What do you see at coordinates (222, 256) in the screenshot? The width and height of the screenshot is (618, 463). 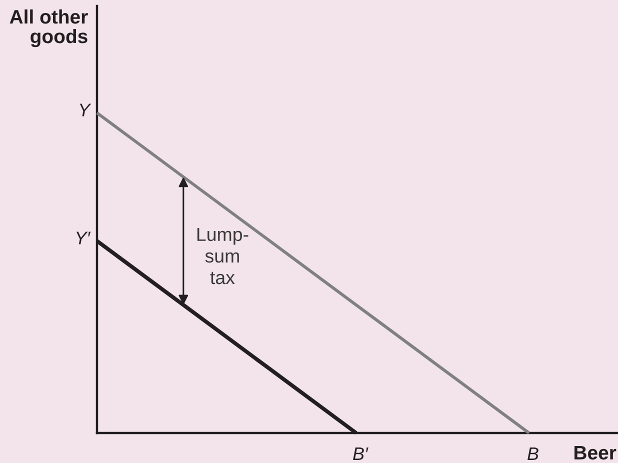 I see `annotation: Lump- sum tax` at bounding box center [222, 256].